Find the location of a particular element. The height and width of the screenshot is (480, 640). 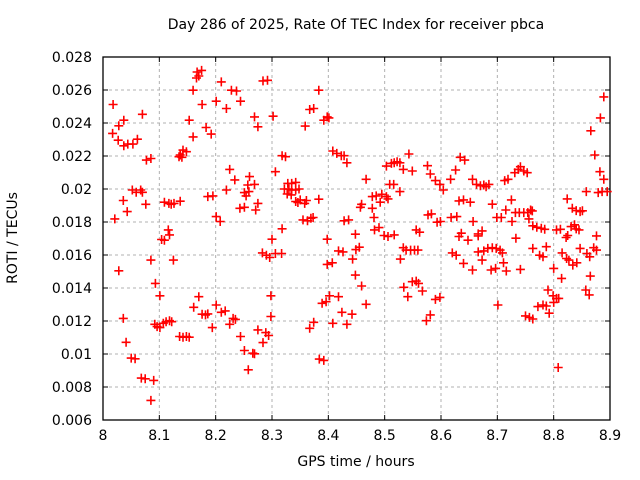

y-tick-label: 0.018 is located at coordinates (72, 223).